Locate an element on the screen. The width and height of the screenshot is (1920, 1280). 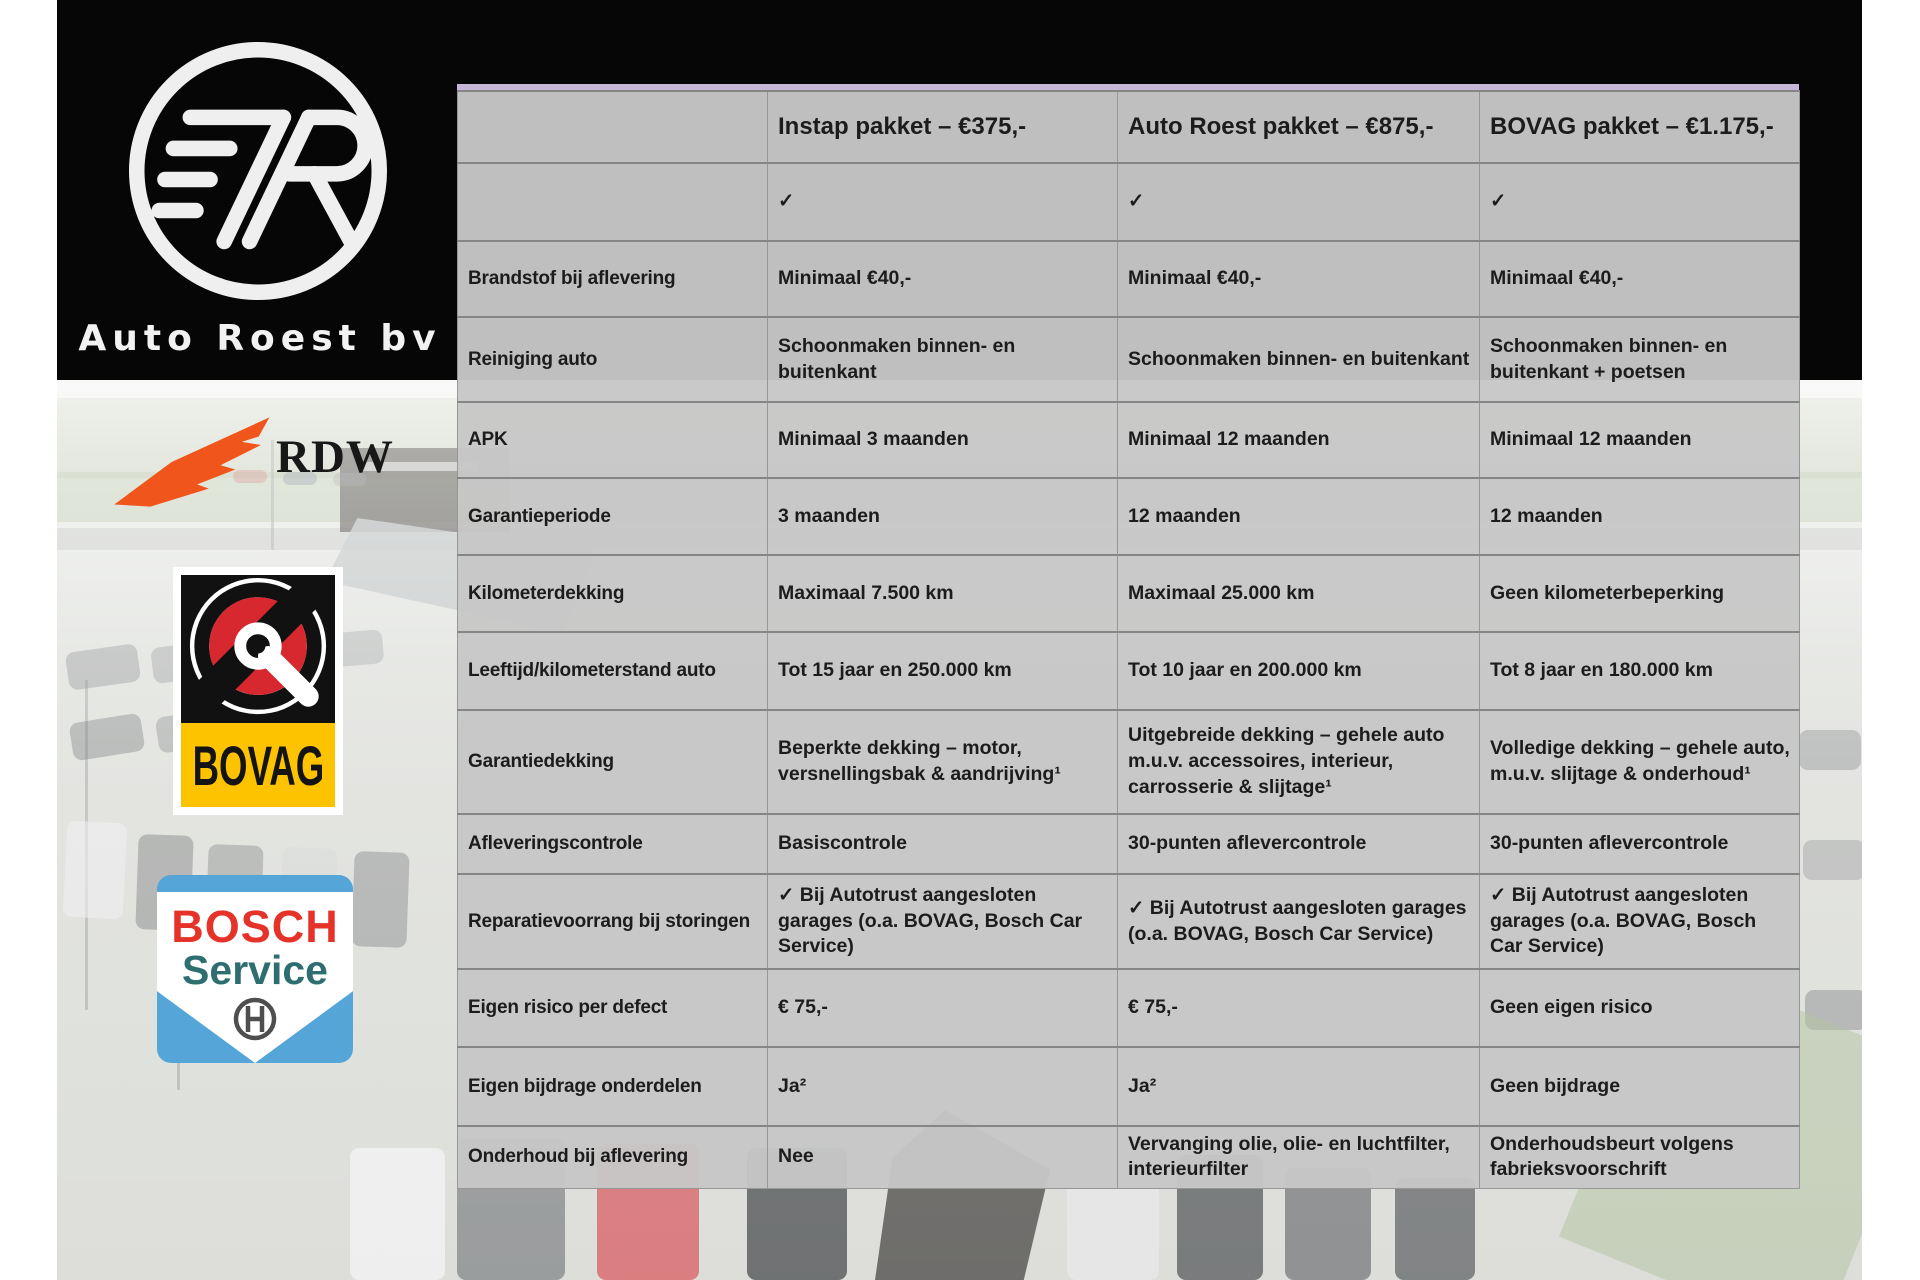
auto-roest-monogram-icon is located at coordinates (258, 171).